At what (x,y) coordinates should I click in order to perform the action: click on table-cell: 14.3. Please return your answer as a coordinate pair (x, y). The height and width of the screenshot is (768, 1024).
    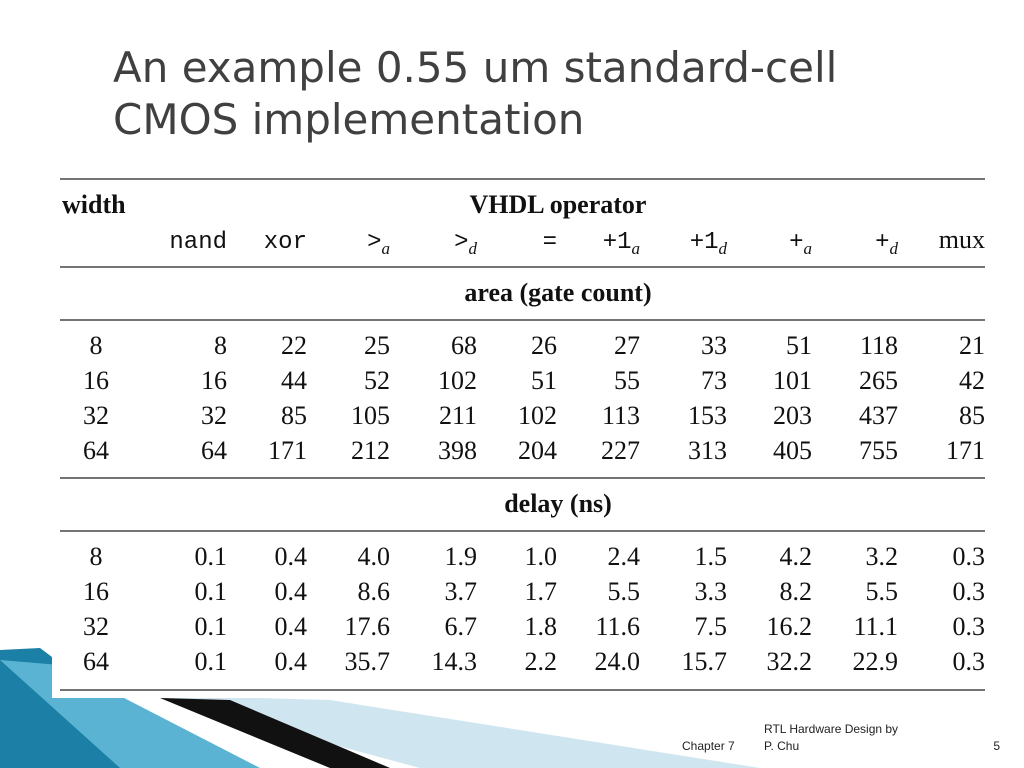
    Looking at the image, I should click on (455, 661).